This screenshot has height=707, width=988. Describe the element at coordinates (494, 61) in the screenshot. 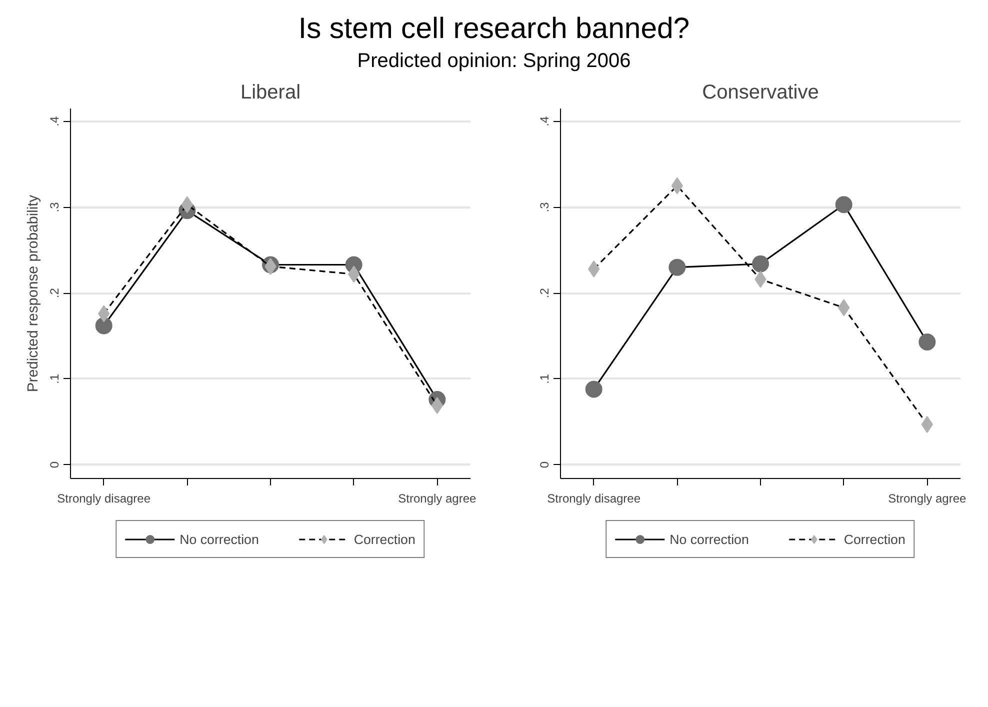

I see `text: Predicted opinion: Spring 2006` at that location.